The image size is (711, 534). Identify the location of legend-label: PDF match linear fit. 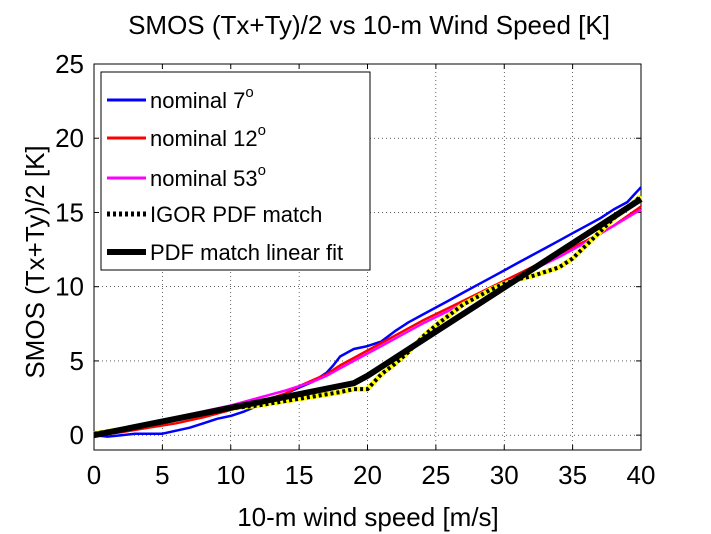
(246, 252).